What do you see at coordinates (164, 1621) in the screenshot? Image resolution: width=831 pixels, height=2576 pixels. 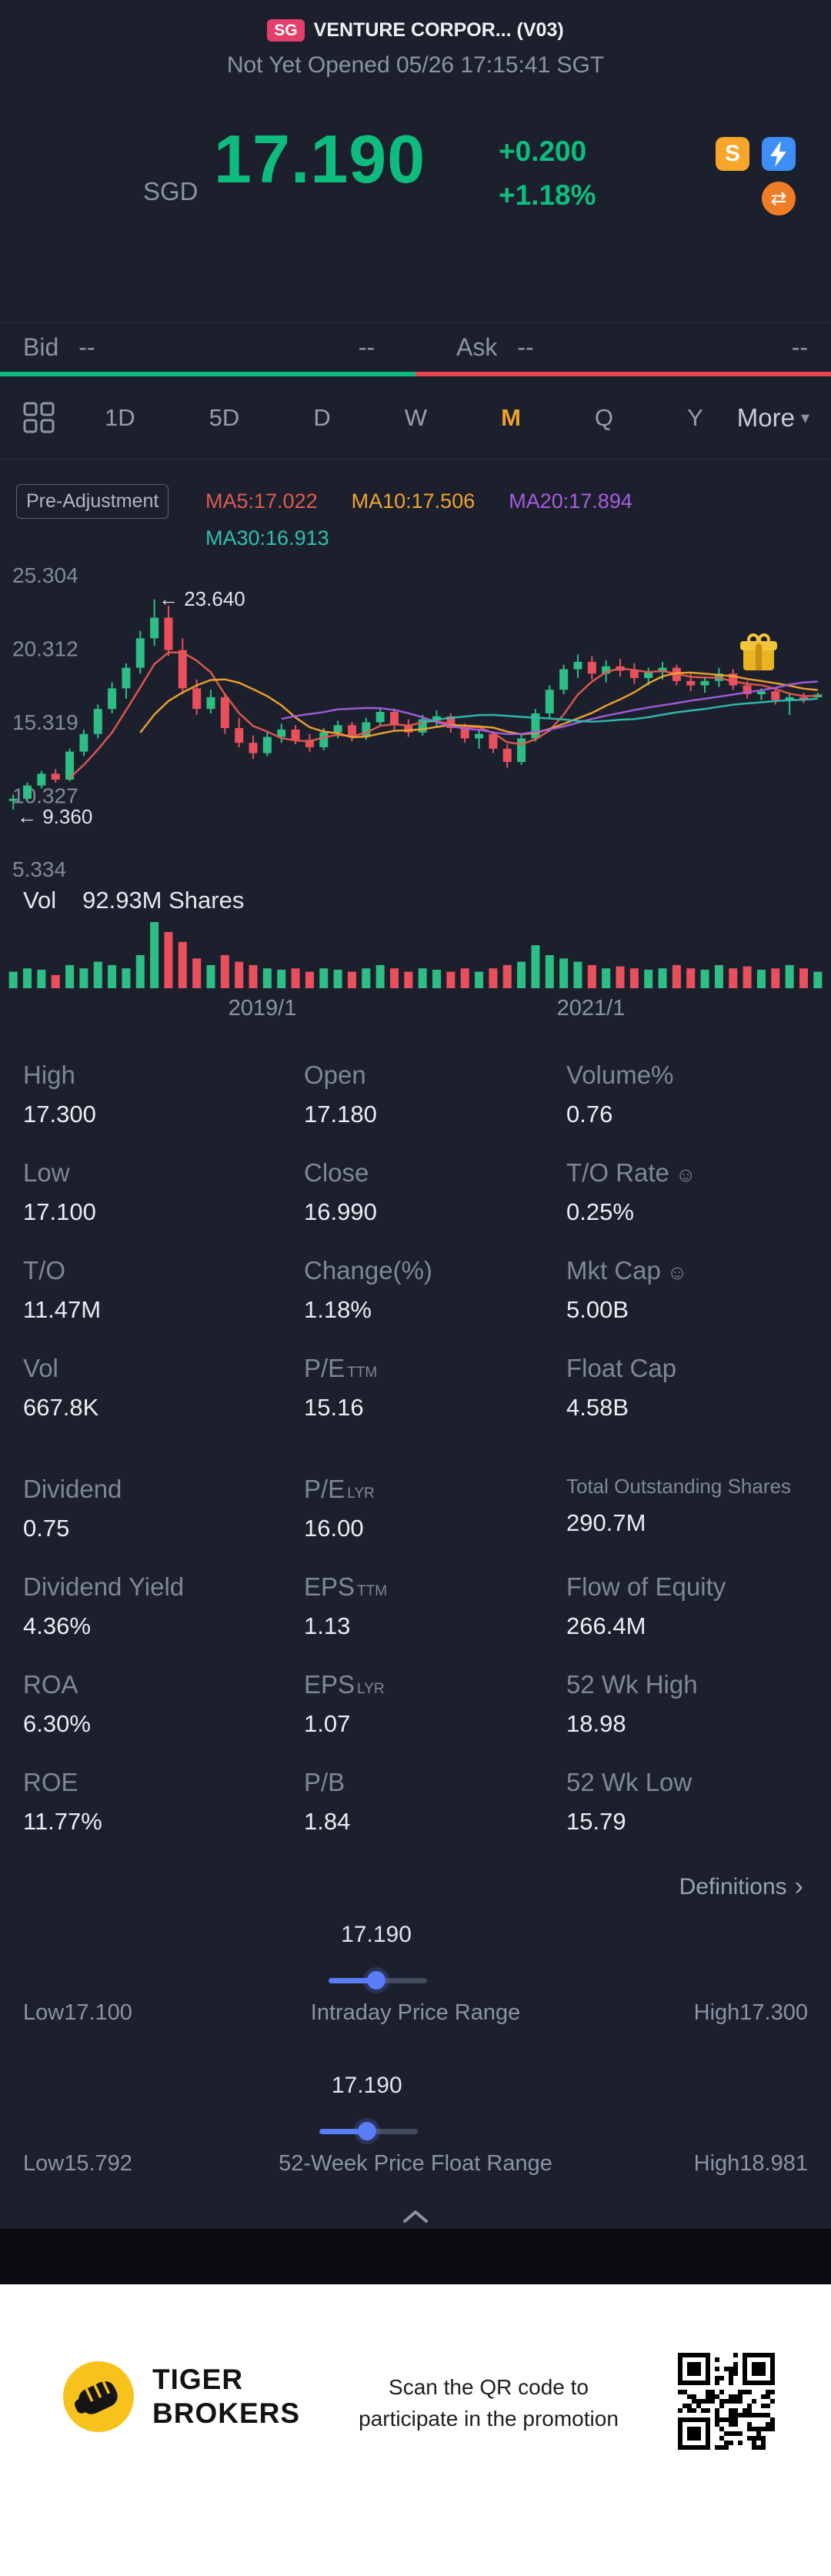 I see `stat-dividend-yield: Dividend Yield 4.36%` at bounding box center [164, 1621].